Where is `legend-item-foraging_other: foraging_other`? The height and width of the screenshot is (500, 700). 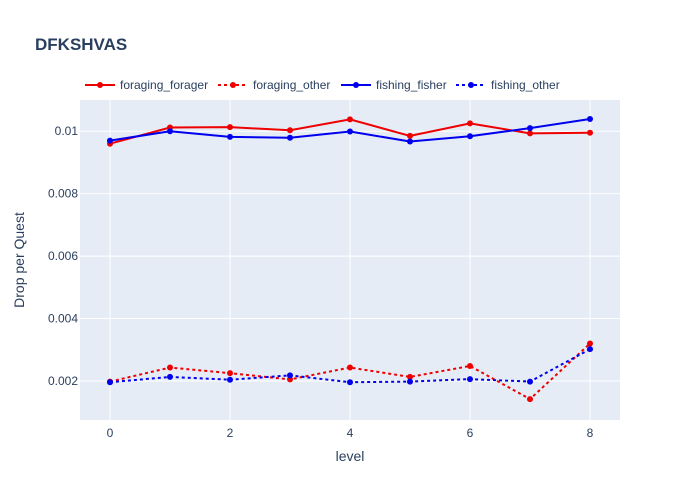
legend-item-foraging_other: foraging_other is located at coordinates (274, 85).